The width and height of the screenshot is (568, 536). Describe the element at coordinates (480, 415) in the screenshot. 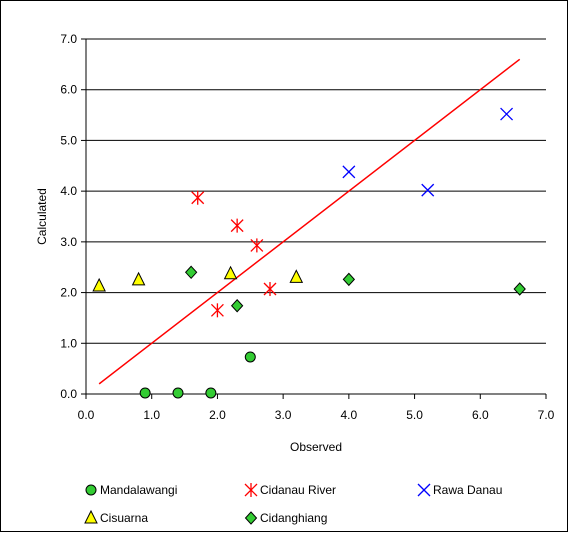

I see `x-tick-label: 6.0` at that location.